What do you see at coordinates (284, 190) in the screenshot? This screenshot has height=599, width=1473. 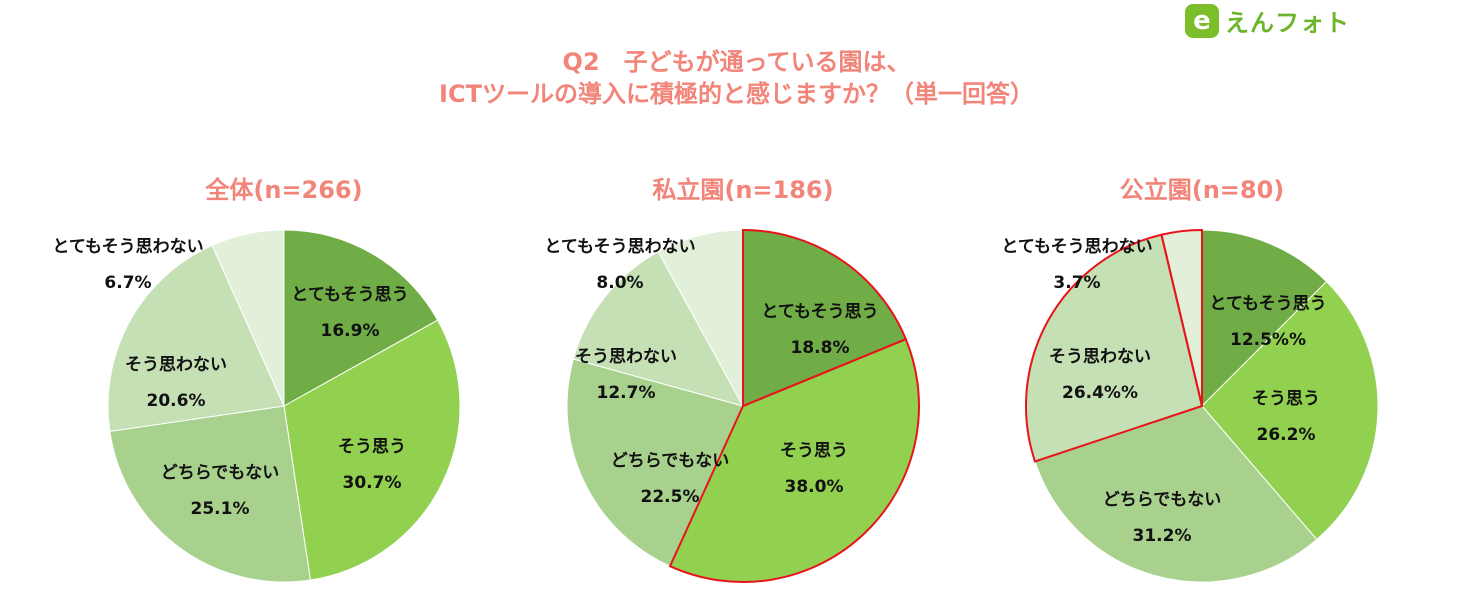 I see `chart-title-all: 全体(n=266)` at bounding box center [284, 190].